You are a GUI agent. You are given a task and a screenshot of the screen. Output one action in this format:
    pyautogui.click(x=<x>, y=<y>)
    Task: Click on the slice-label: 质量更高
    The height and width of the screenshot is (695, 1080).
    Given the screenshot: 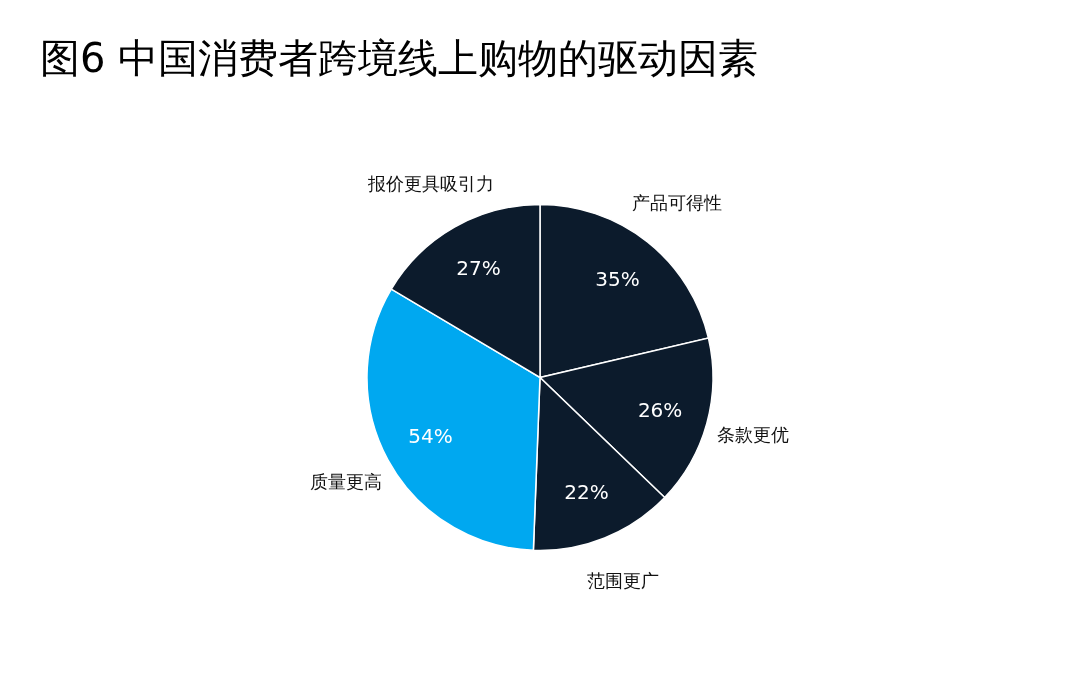 What is the action you would take?
    pyautogui.click(x=345, y=482)
    